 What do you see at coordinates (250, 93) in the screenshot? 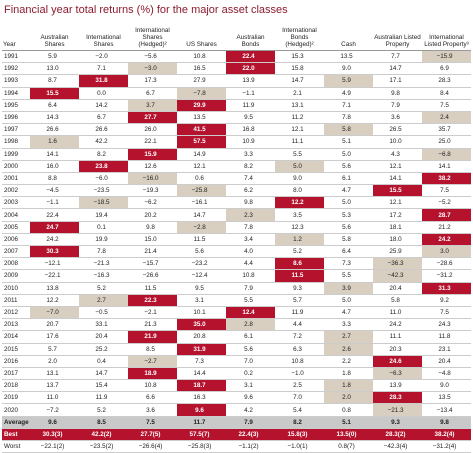
I see `value-cell: −1.1` at bounding box center [250, 93].